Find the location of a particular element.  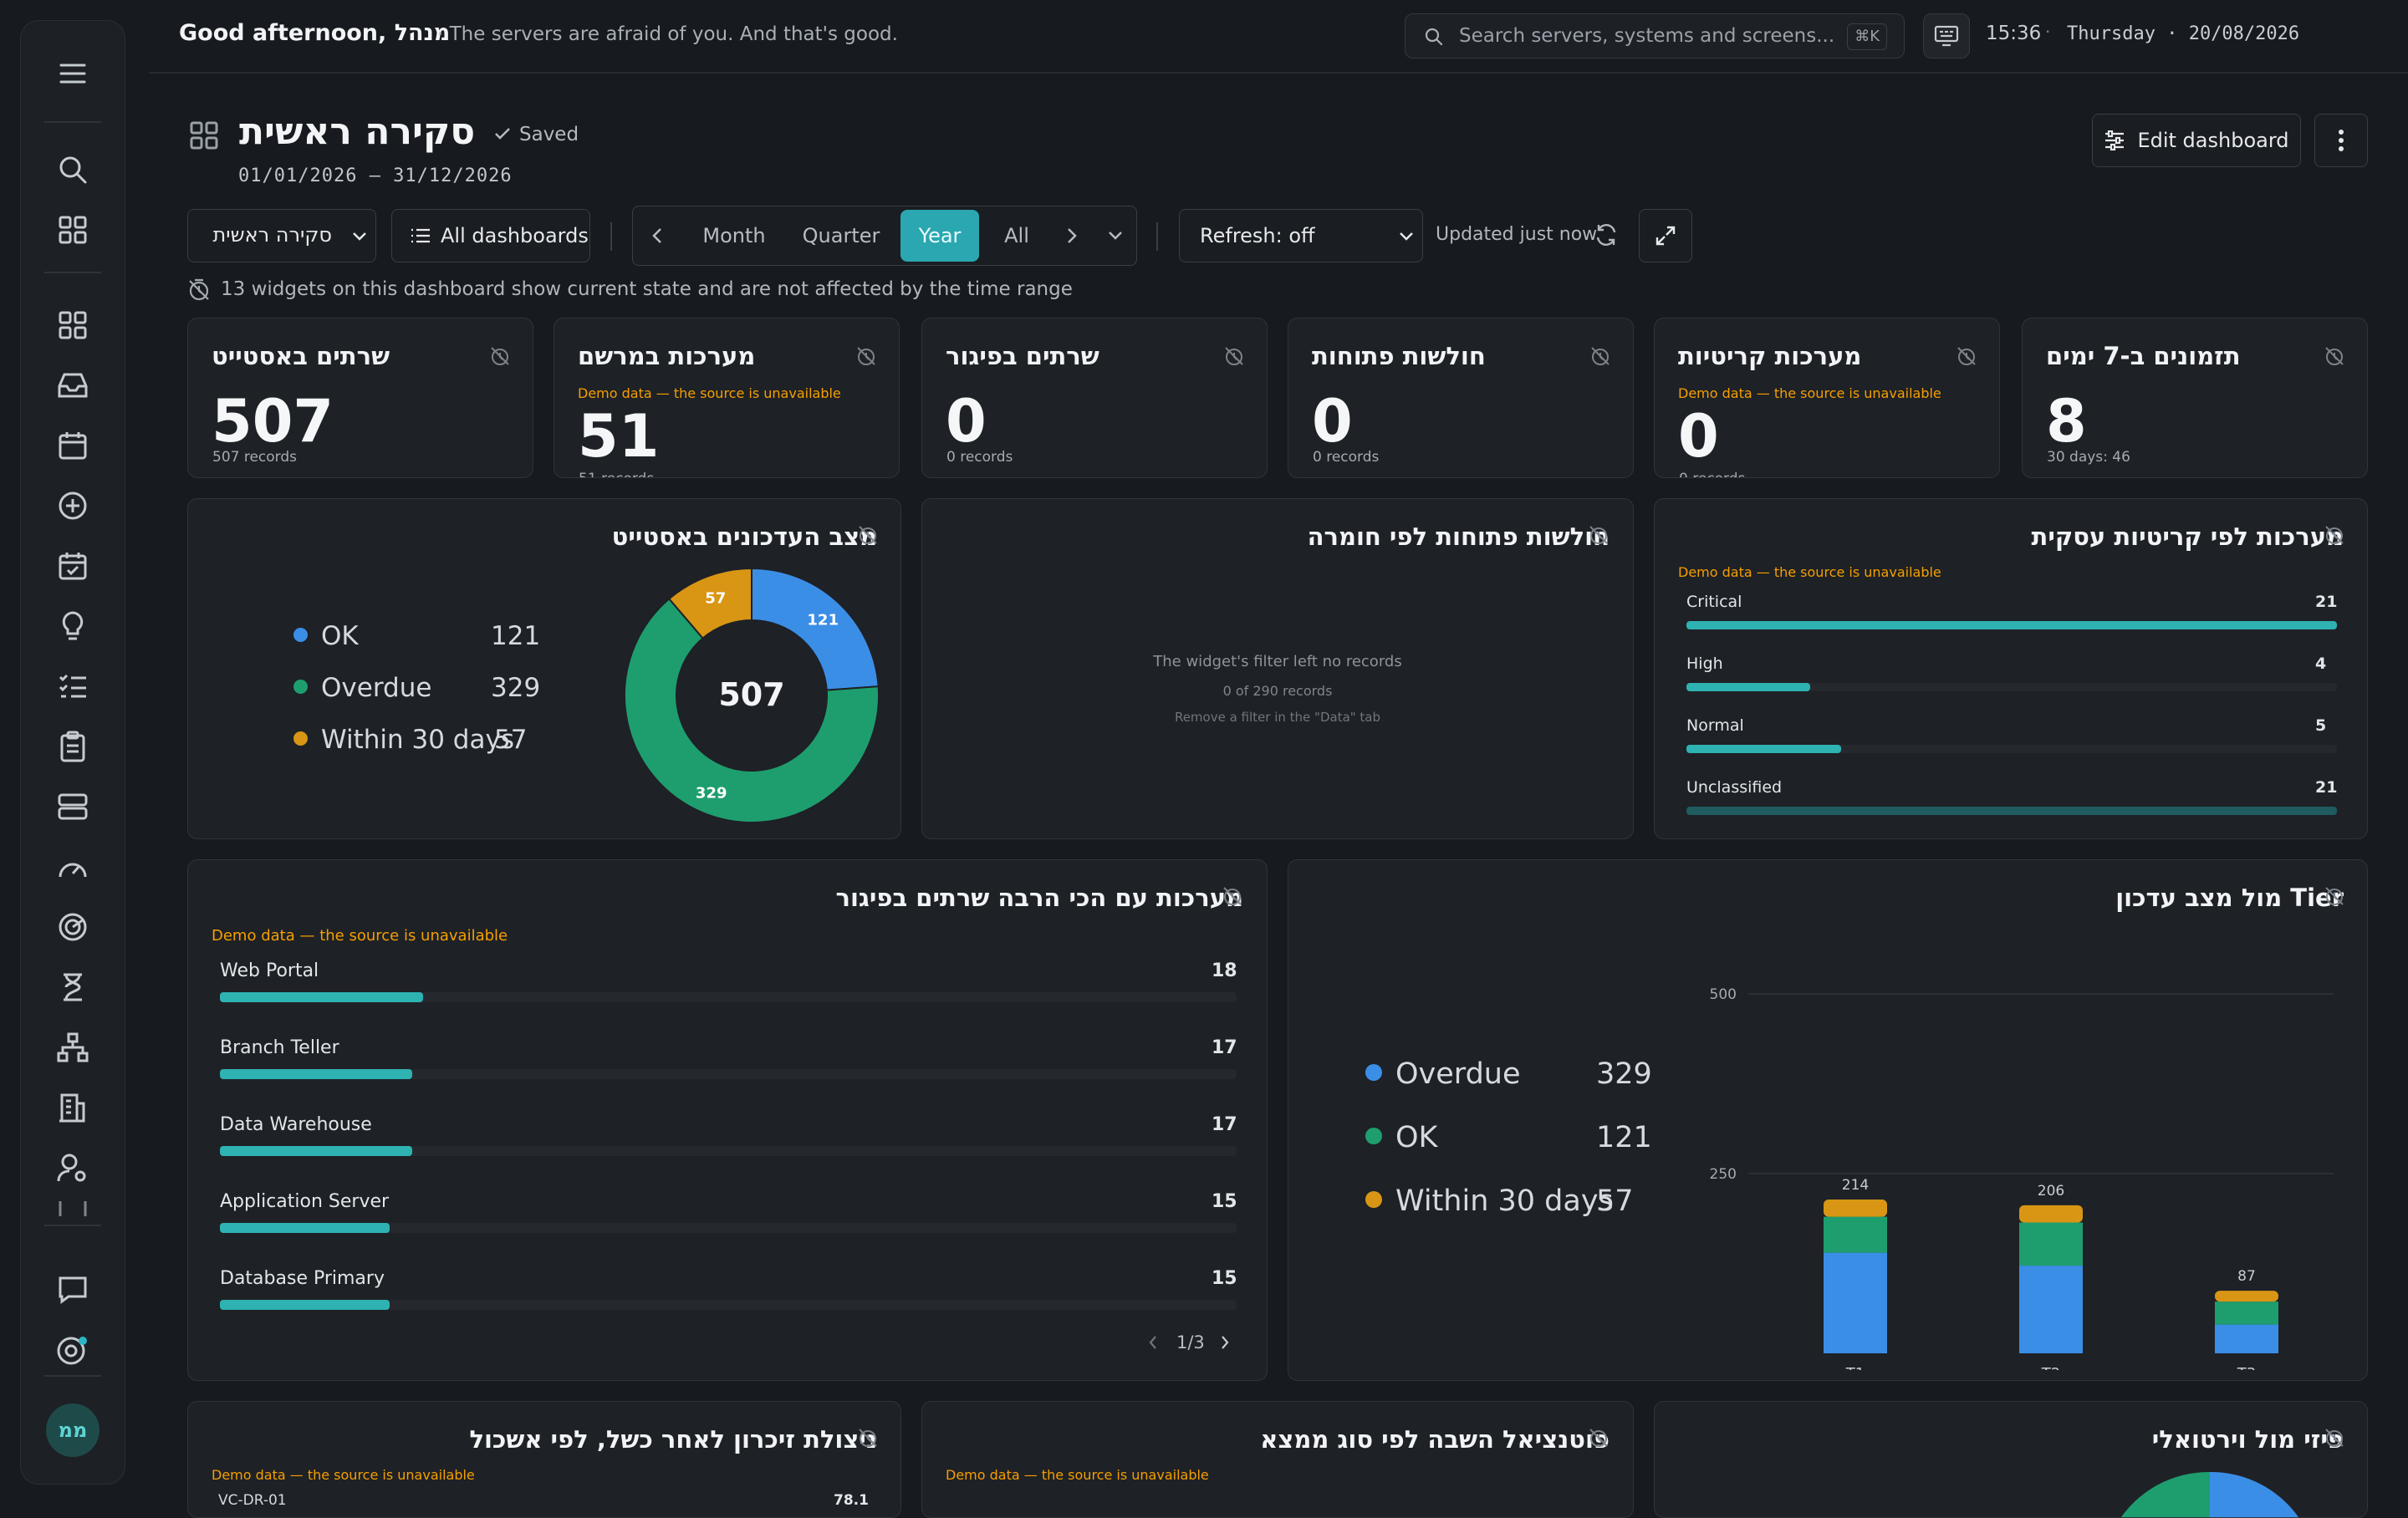

edit-dashboard-button: Edit dashboard is located at coordinates (2197, 140).